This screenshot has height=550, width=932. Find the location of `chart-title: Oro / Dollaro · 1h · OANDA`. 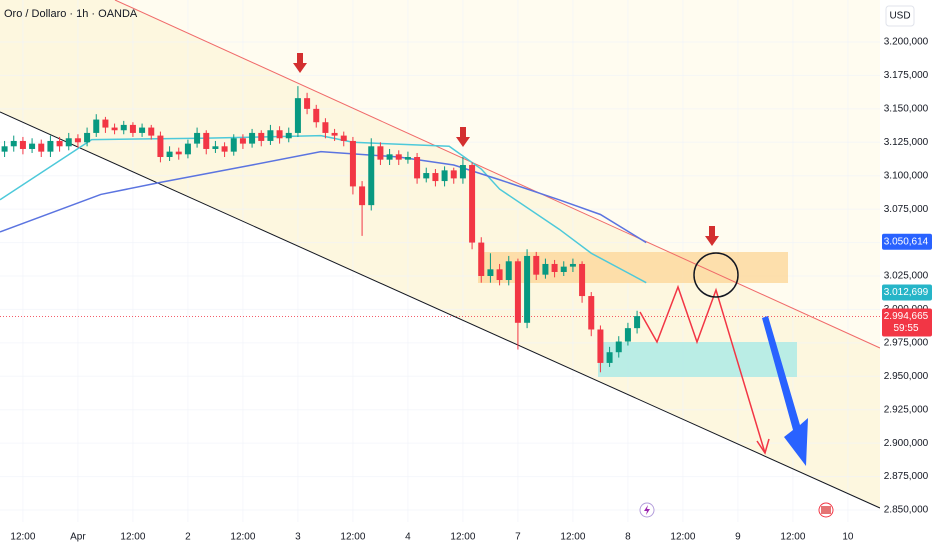

chart-title: Oro / Dollaro · 1h · OANDA is located at coordinates (71, 14).